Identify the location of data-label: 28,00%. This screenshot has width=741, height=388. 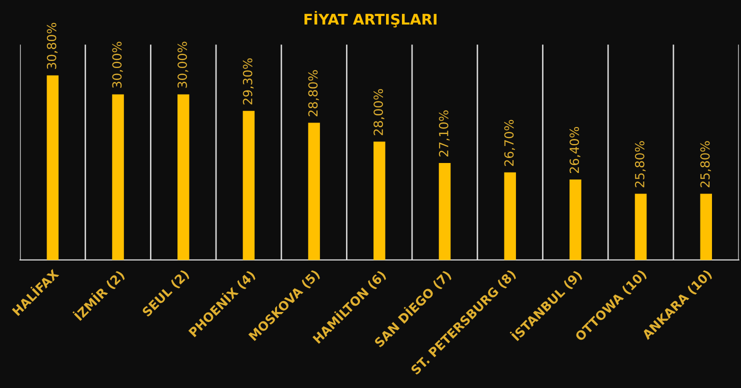
(379, 112).